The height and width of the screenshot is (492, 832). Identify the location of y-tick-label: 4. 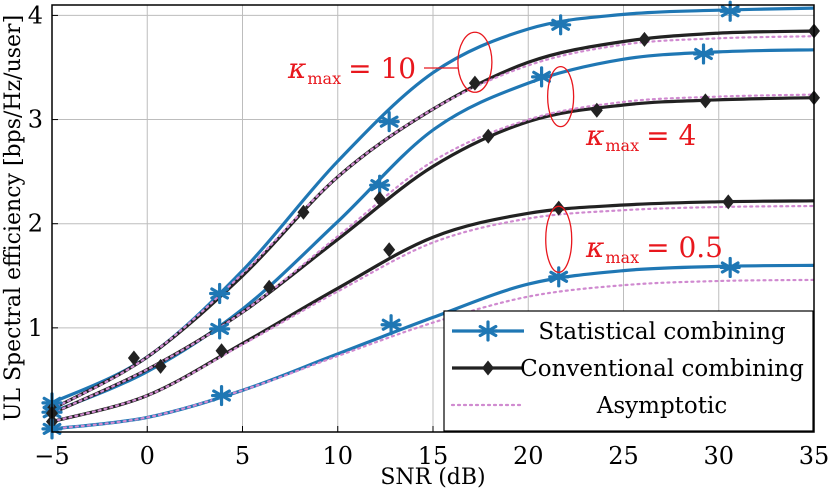
(35, 15).